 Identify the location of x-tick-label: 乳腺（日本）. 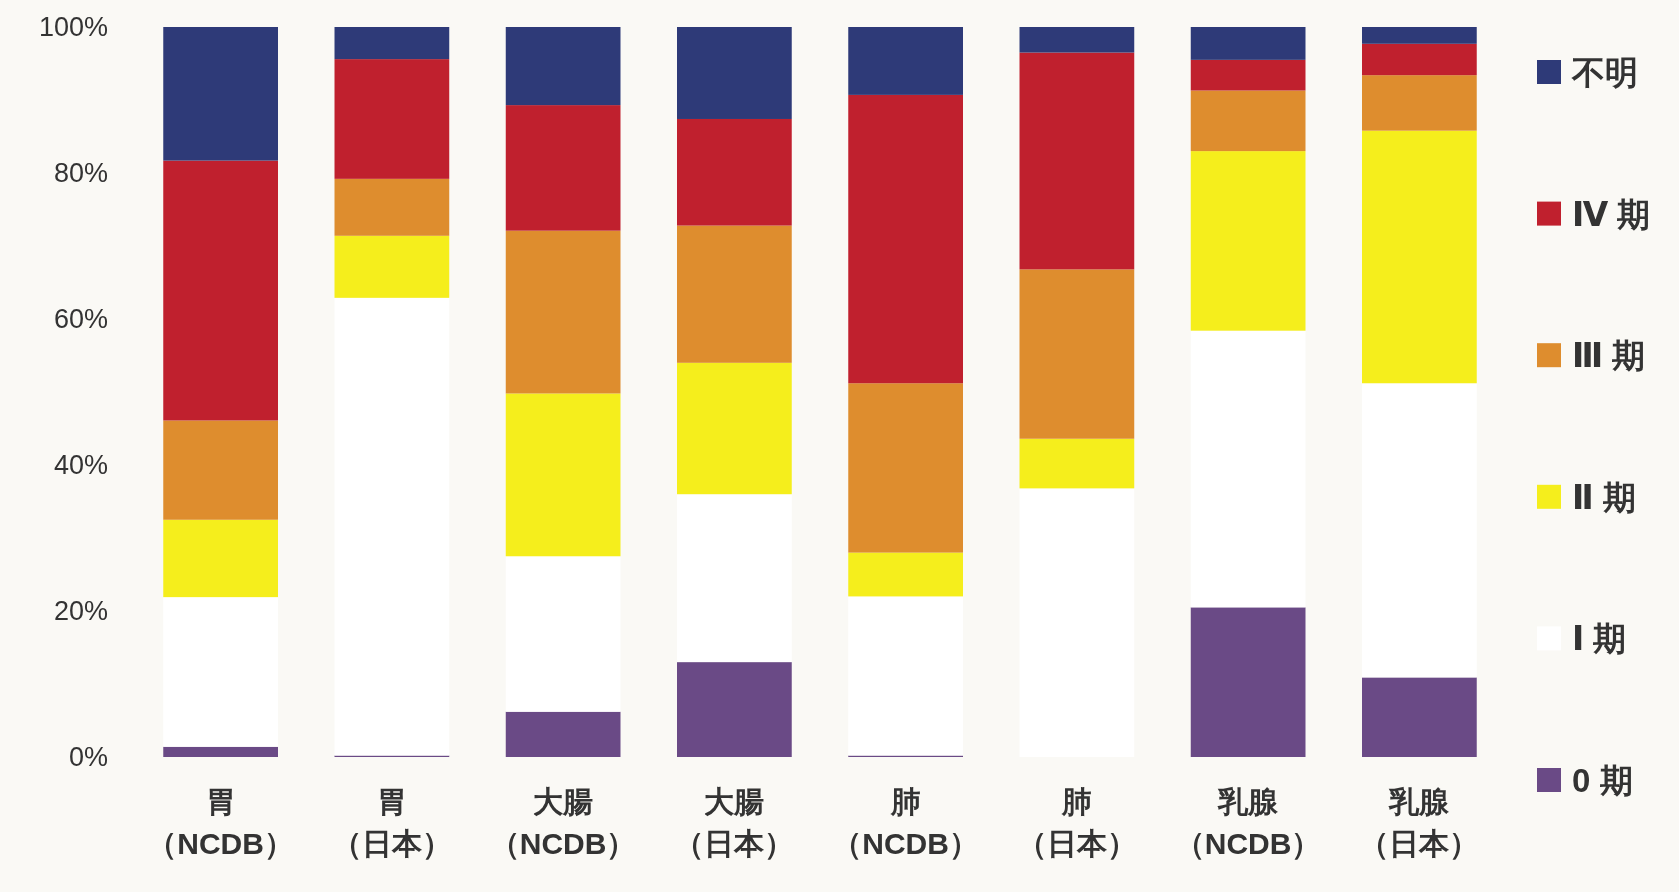
(1419, 822).